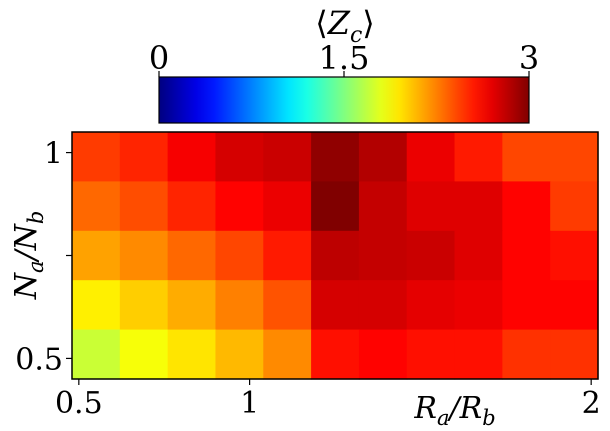 Image resolution: width=610 pixels, height=431 pixels. Describe the element at coordinates (249, 403) in the screenshot. I see `x-tick-label: 1` at that location.